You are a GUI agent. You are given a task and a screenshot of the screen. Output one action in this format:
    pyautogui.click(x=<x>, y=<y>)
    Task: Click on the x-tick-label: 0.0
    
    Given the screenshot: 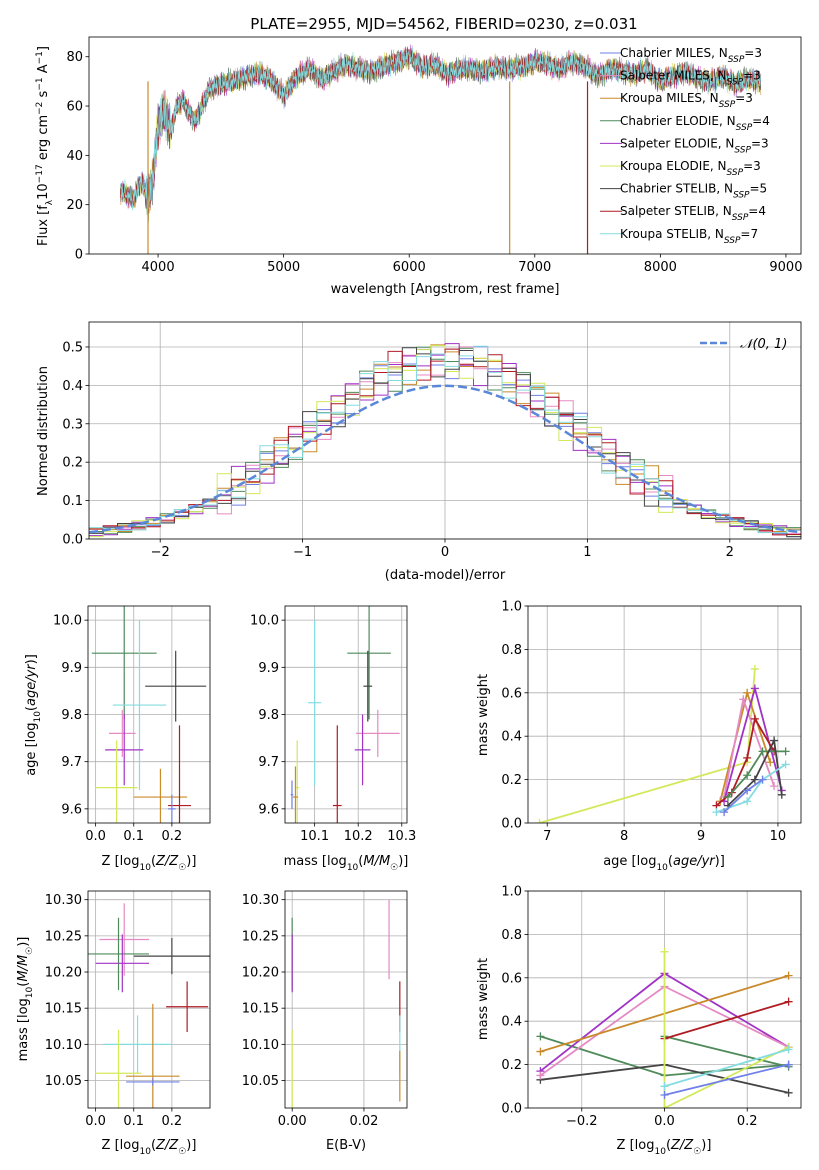 What is the action you would take?
    pyautogui.click(x=95, y=1121)
    